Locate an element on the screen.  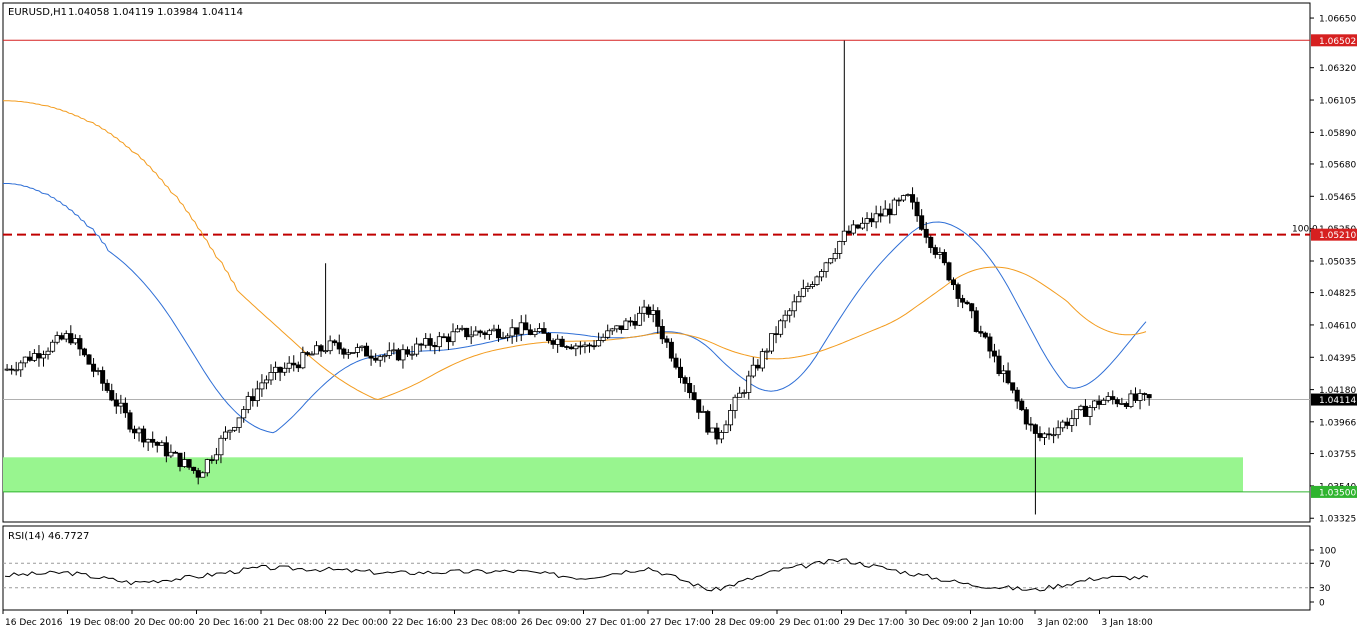
support-price-tag: 1.03500 is located at coordinates (1334, 491).